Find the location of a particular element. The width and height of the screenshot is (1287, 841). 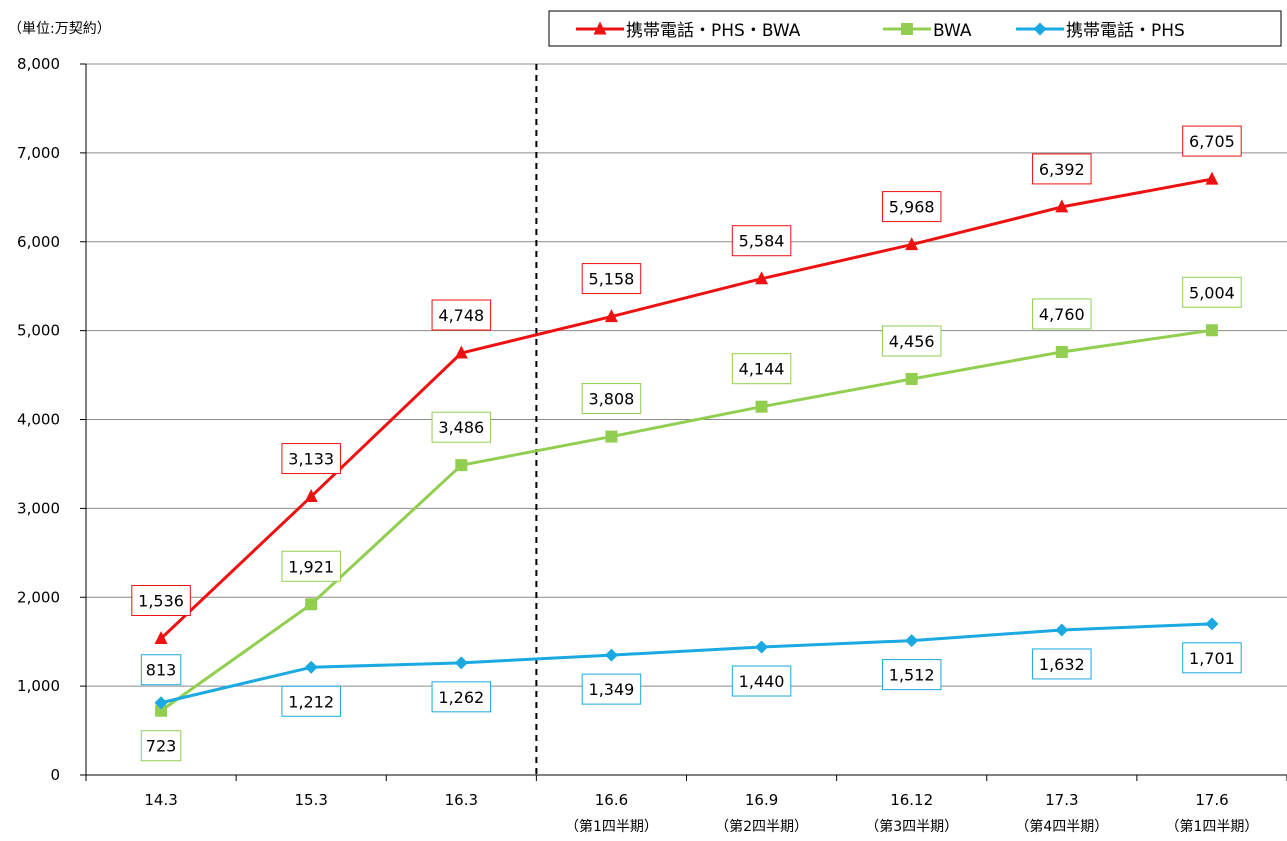

x-tick-label: 16.6 is located at coordinates (611, 800).